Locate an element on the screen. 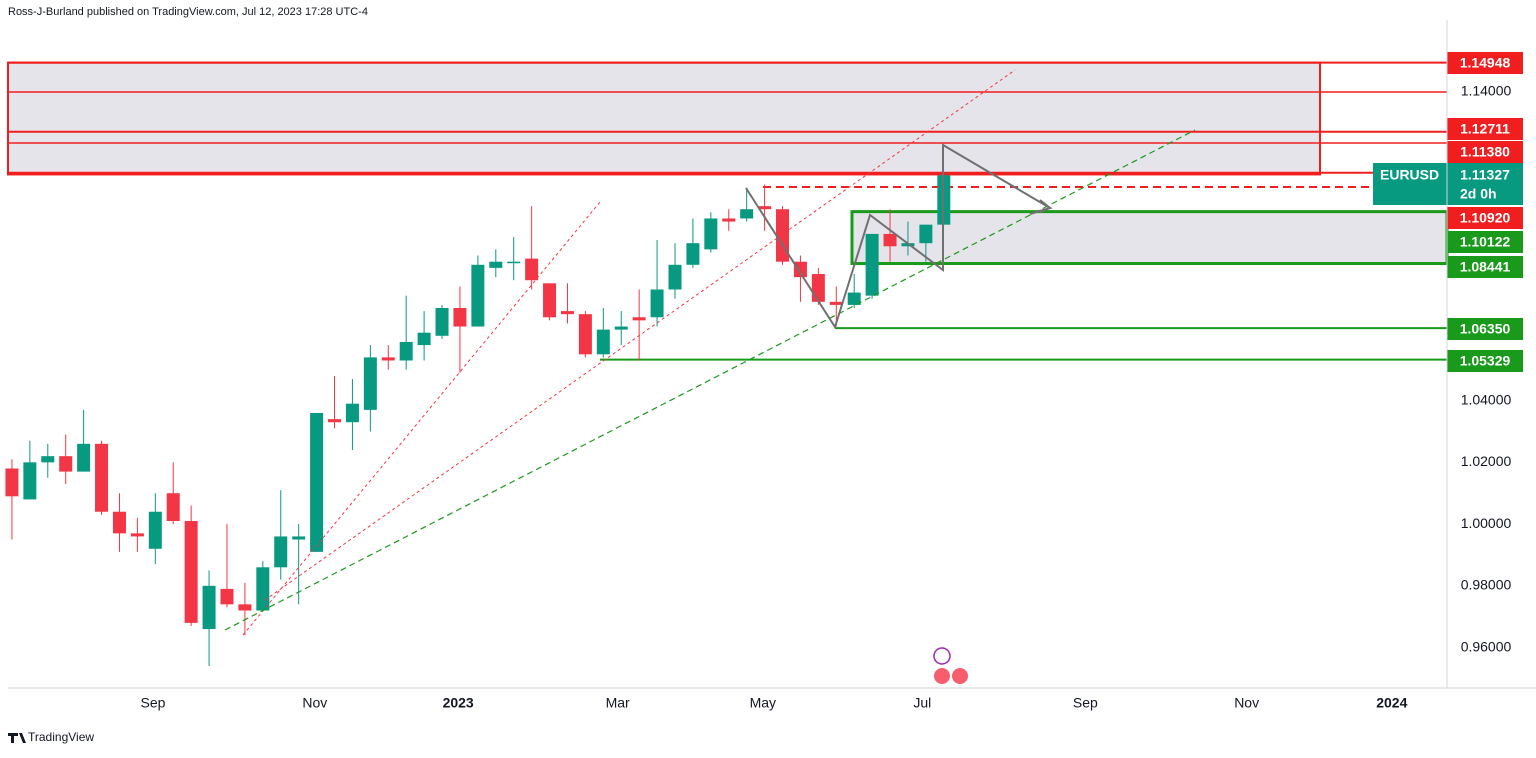  y-tick-label: 1.02000 is located at coordinates (1486, 461).